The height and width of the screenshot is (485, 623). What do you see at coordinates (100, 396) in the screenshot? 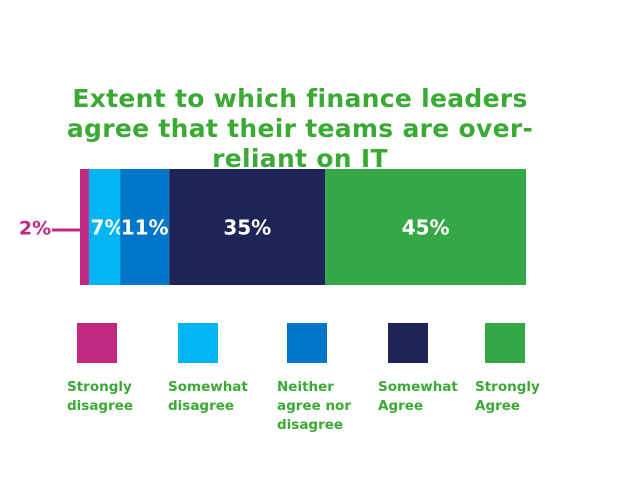
I see `legend-label: Strongly disagree` at bounding box center [100, 396].